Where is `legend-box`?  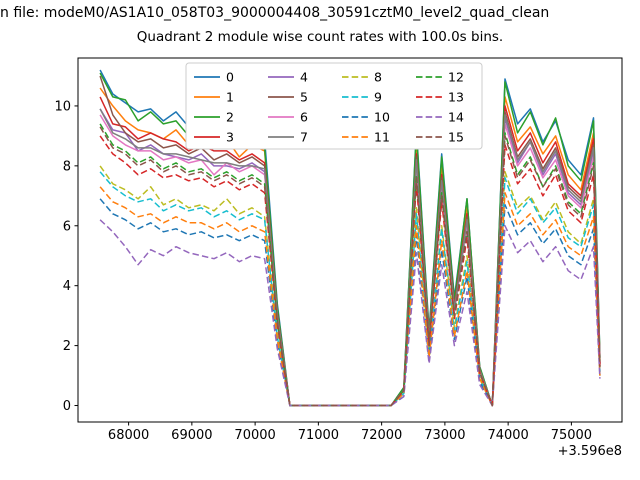 legend-box is located at coordinates (334, 106).